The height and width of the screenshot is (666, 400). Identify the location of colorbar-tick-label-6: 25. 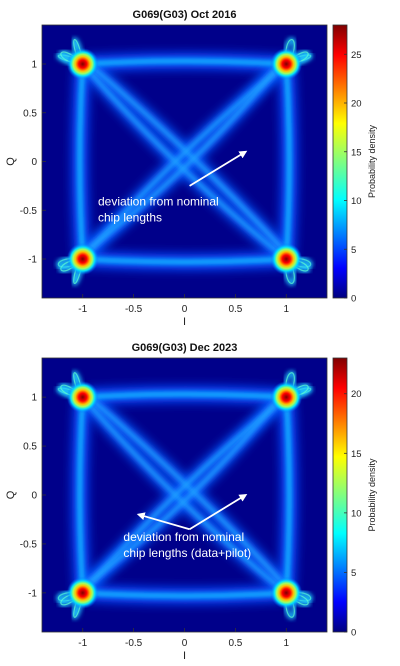
(356, 55).